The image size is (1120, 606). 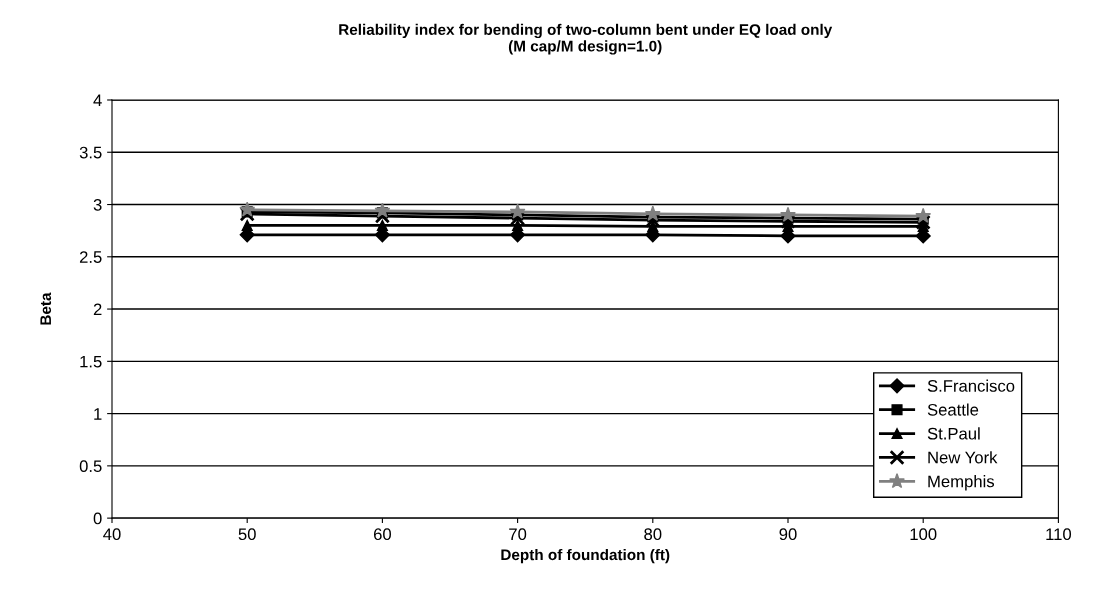 I want to click on x-tick-label: 50, so click(x=247, y=534).